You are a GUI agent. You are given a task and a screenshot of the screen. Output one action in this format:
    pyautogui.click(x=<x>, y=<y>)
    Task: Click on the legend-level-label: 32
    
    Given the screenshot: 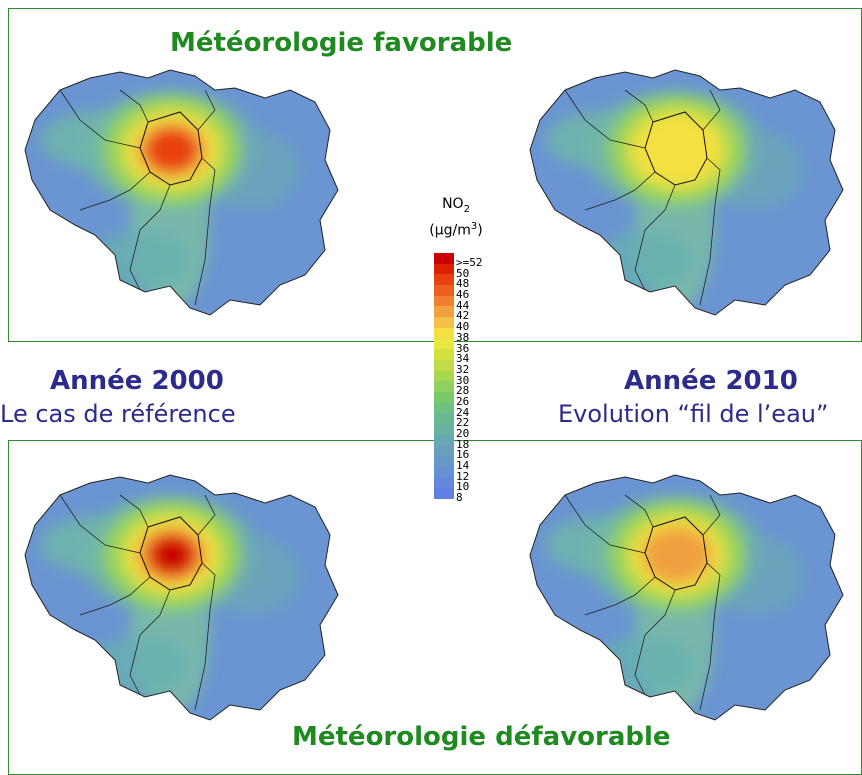 What is the action you would take?
    pyautogui.click(x=463, y=369)
    